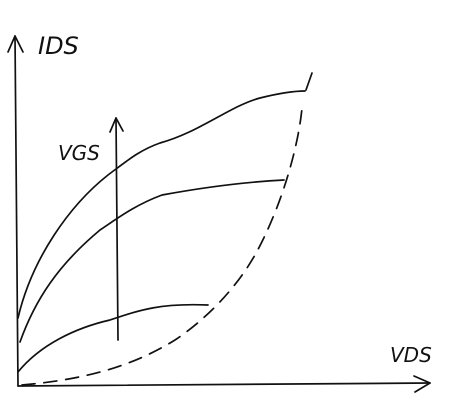 The height and width of the screenshot is (406, 451). Describe the element at coordinates (117, 229) in the screenshot. I see `vgs-arrow-shaft` at that location.